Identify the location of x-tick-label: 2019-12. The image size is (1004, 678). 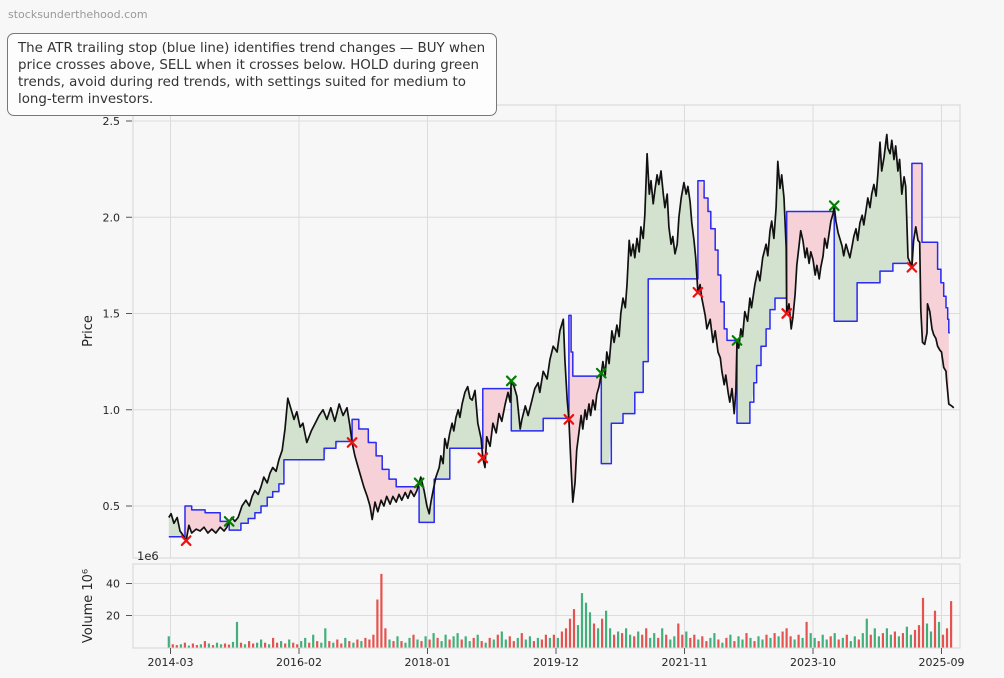
(556, 662).